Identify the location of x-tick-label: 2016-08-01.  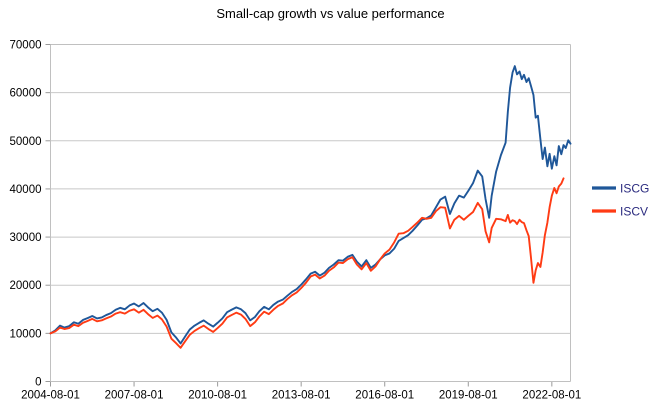
(384, 396).